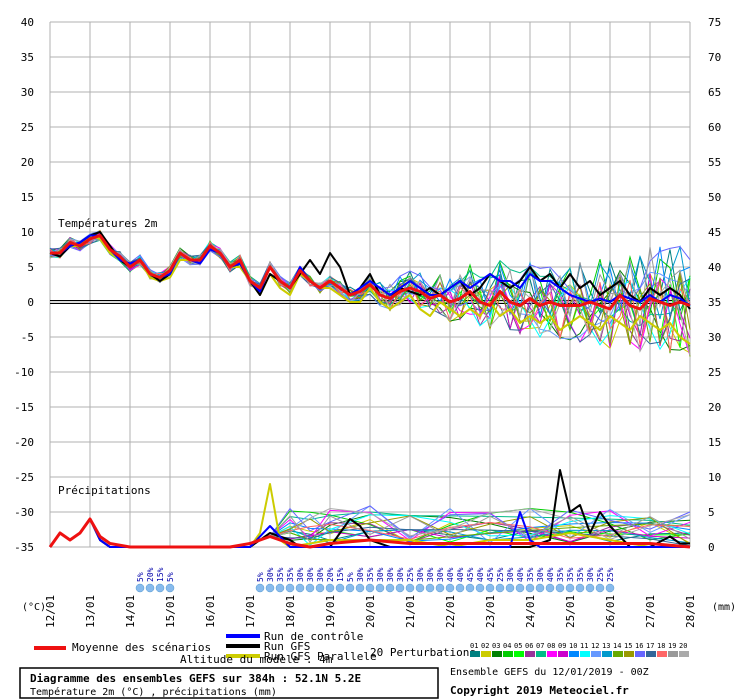  Describe the element at coordinates (562, 646) in the screenshot. I see `perturbation-code-label: 09` at that location.